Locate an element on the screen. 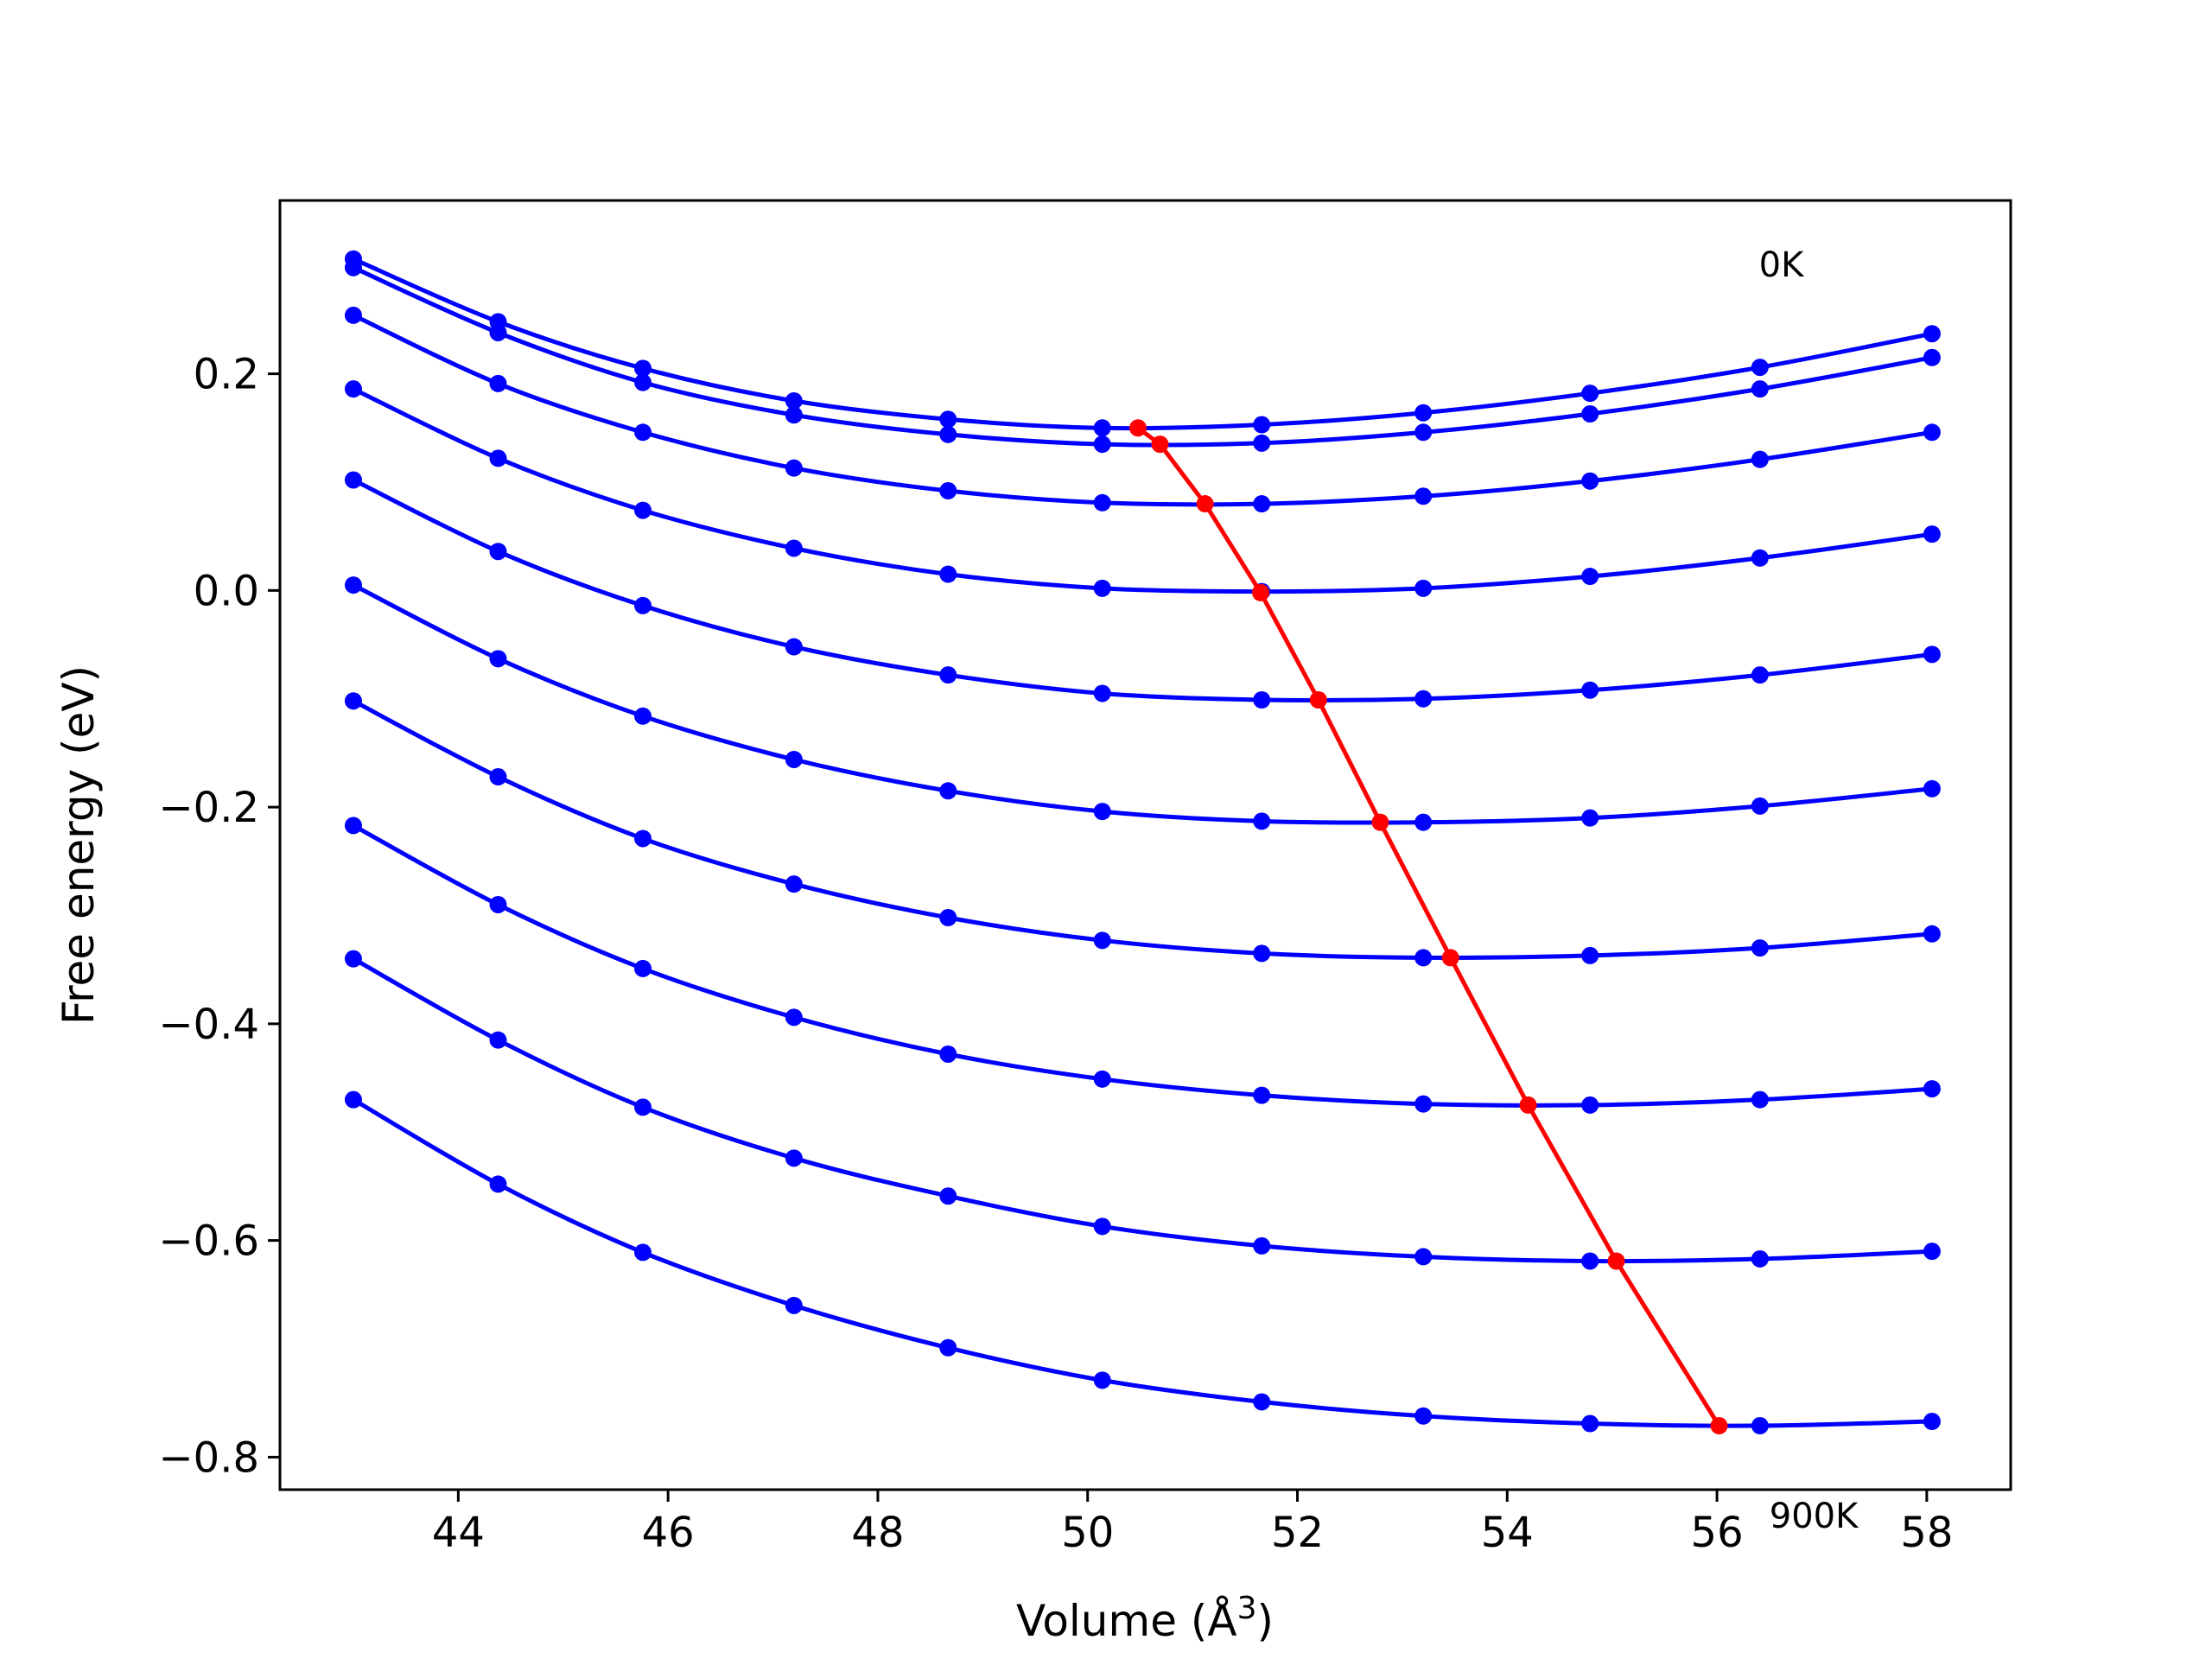 The image size is (2212, 1659). y-tick-label-0: −0.8 is located at coordinates (208, 1457).